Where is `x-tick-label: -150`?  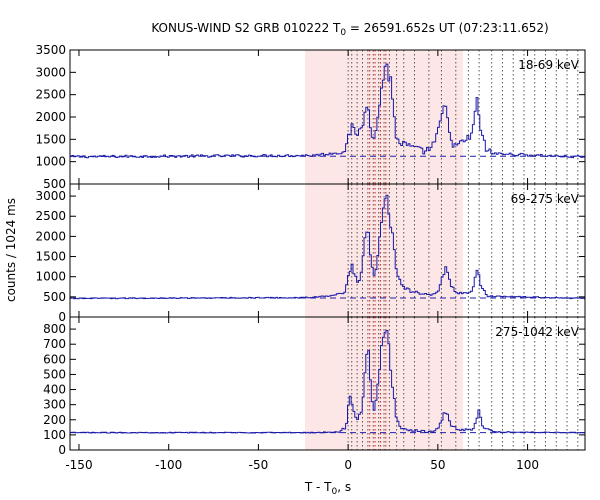
x-tick-label: -150 is located at coordinates (78, 465).